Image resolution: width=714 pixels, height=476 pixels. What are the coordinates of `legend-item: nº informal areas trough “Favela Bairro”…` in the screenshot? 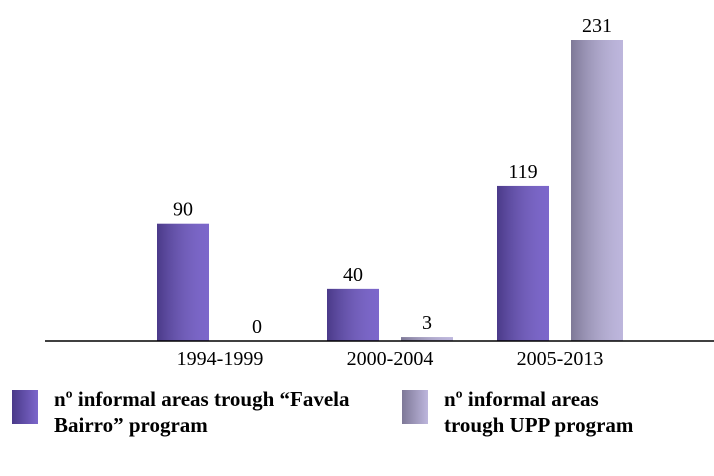 It's located at (197, 412).